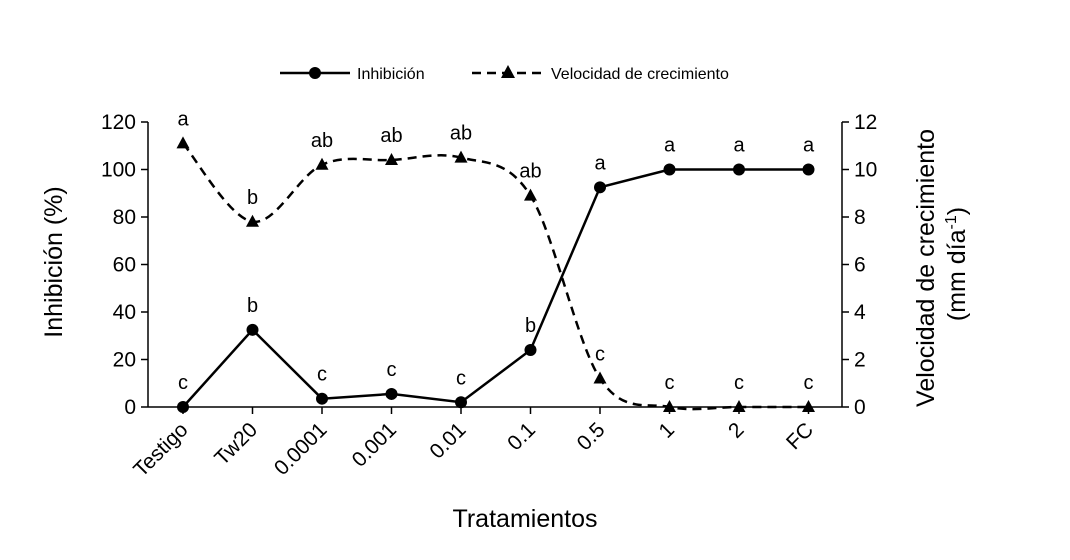  I want to click on x-tick-label: 0.001, so click(374, 444).